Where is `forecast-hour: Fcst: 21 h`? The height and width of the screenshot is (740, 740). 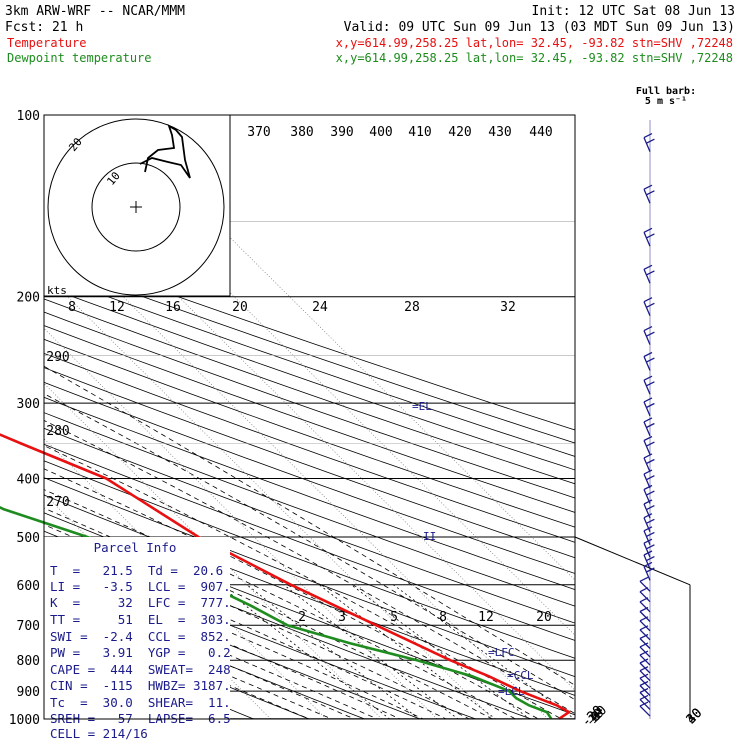
forecast-hour: Fcst: 21 h is located at coordinates (44, 27).